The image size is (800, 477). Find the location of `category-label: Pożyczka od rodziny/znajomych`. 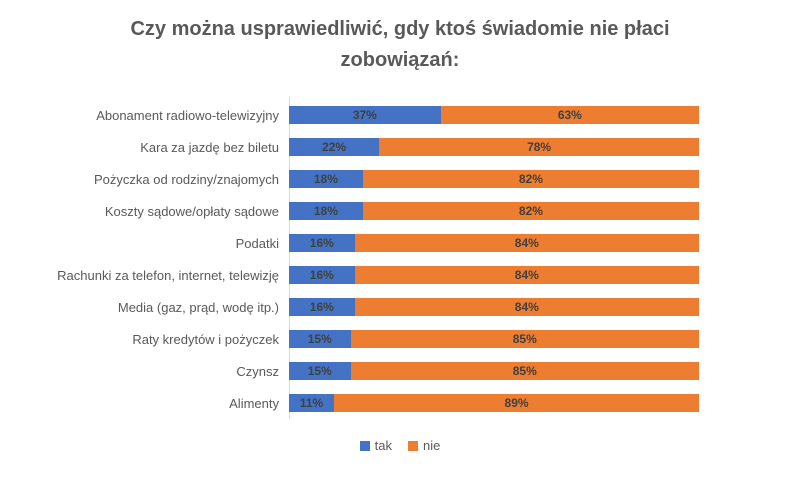

category-label: Pożyczka od rodziny/znajomych is located at coordinates (186, 179).